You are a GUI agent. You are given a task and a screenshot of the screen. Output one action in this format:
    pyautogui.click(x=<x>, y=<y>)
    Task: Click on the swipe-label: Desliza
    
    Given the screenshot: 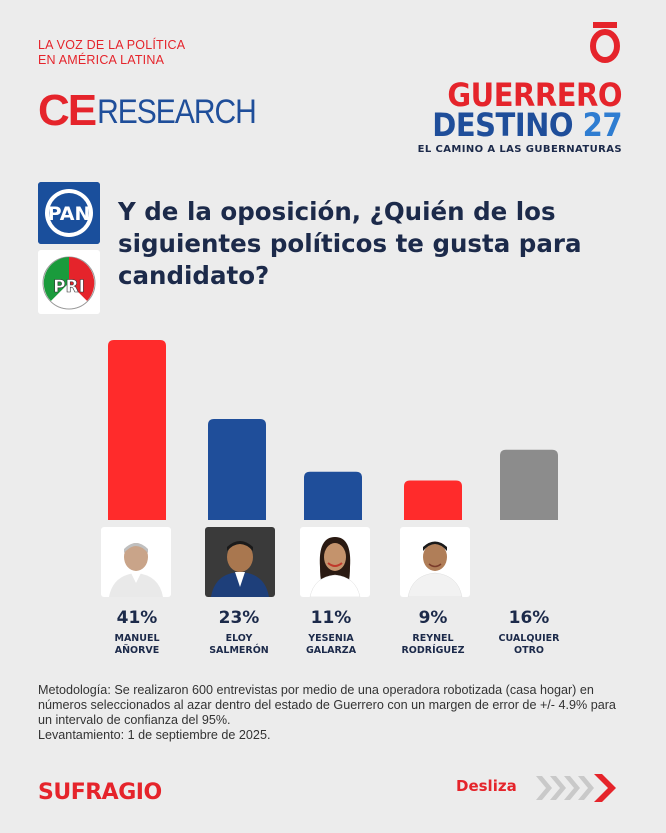 What is the action you would take?
    pyautogui.click(x=486, y=786)
    